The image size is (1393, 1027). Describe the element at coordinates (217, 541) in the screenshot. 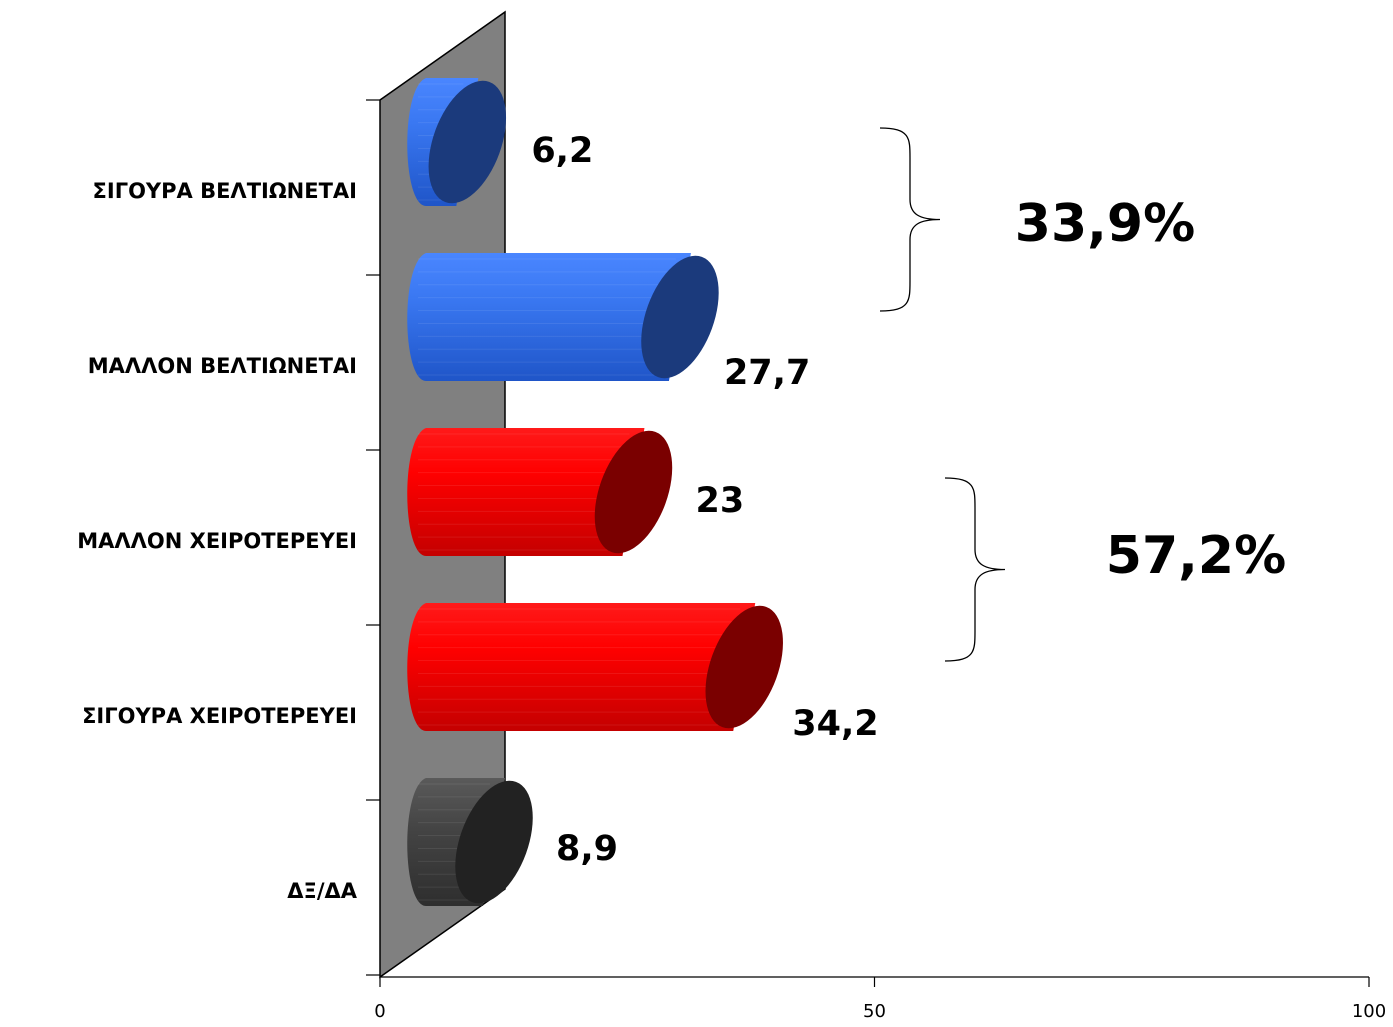

I see `category-label: ΜΑΛΛΟΝ ΧΕΙΡΟΤΕΡΕΥΕΙ` at that location.